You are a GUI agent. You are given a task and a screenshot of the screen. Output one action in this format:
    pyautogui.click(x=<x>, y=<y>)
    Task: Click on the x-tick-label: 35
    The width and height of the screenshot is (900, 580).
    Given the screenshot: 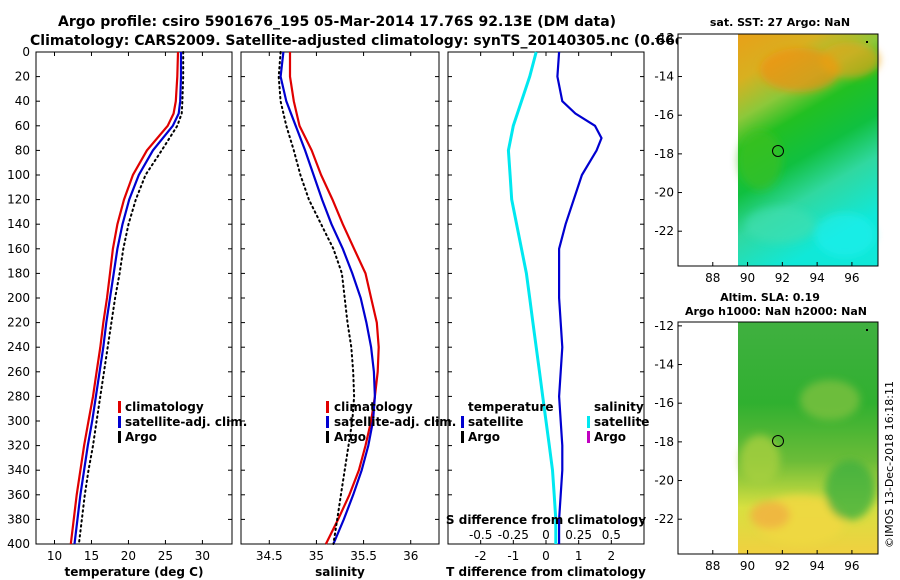 What is the action you would take?
    pyautogui.click(x=316, y=556)
    